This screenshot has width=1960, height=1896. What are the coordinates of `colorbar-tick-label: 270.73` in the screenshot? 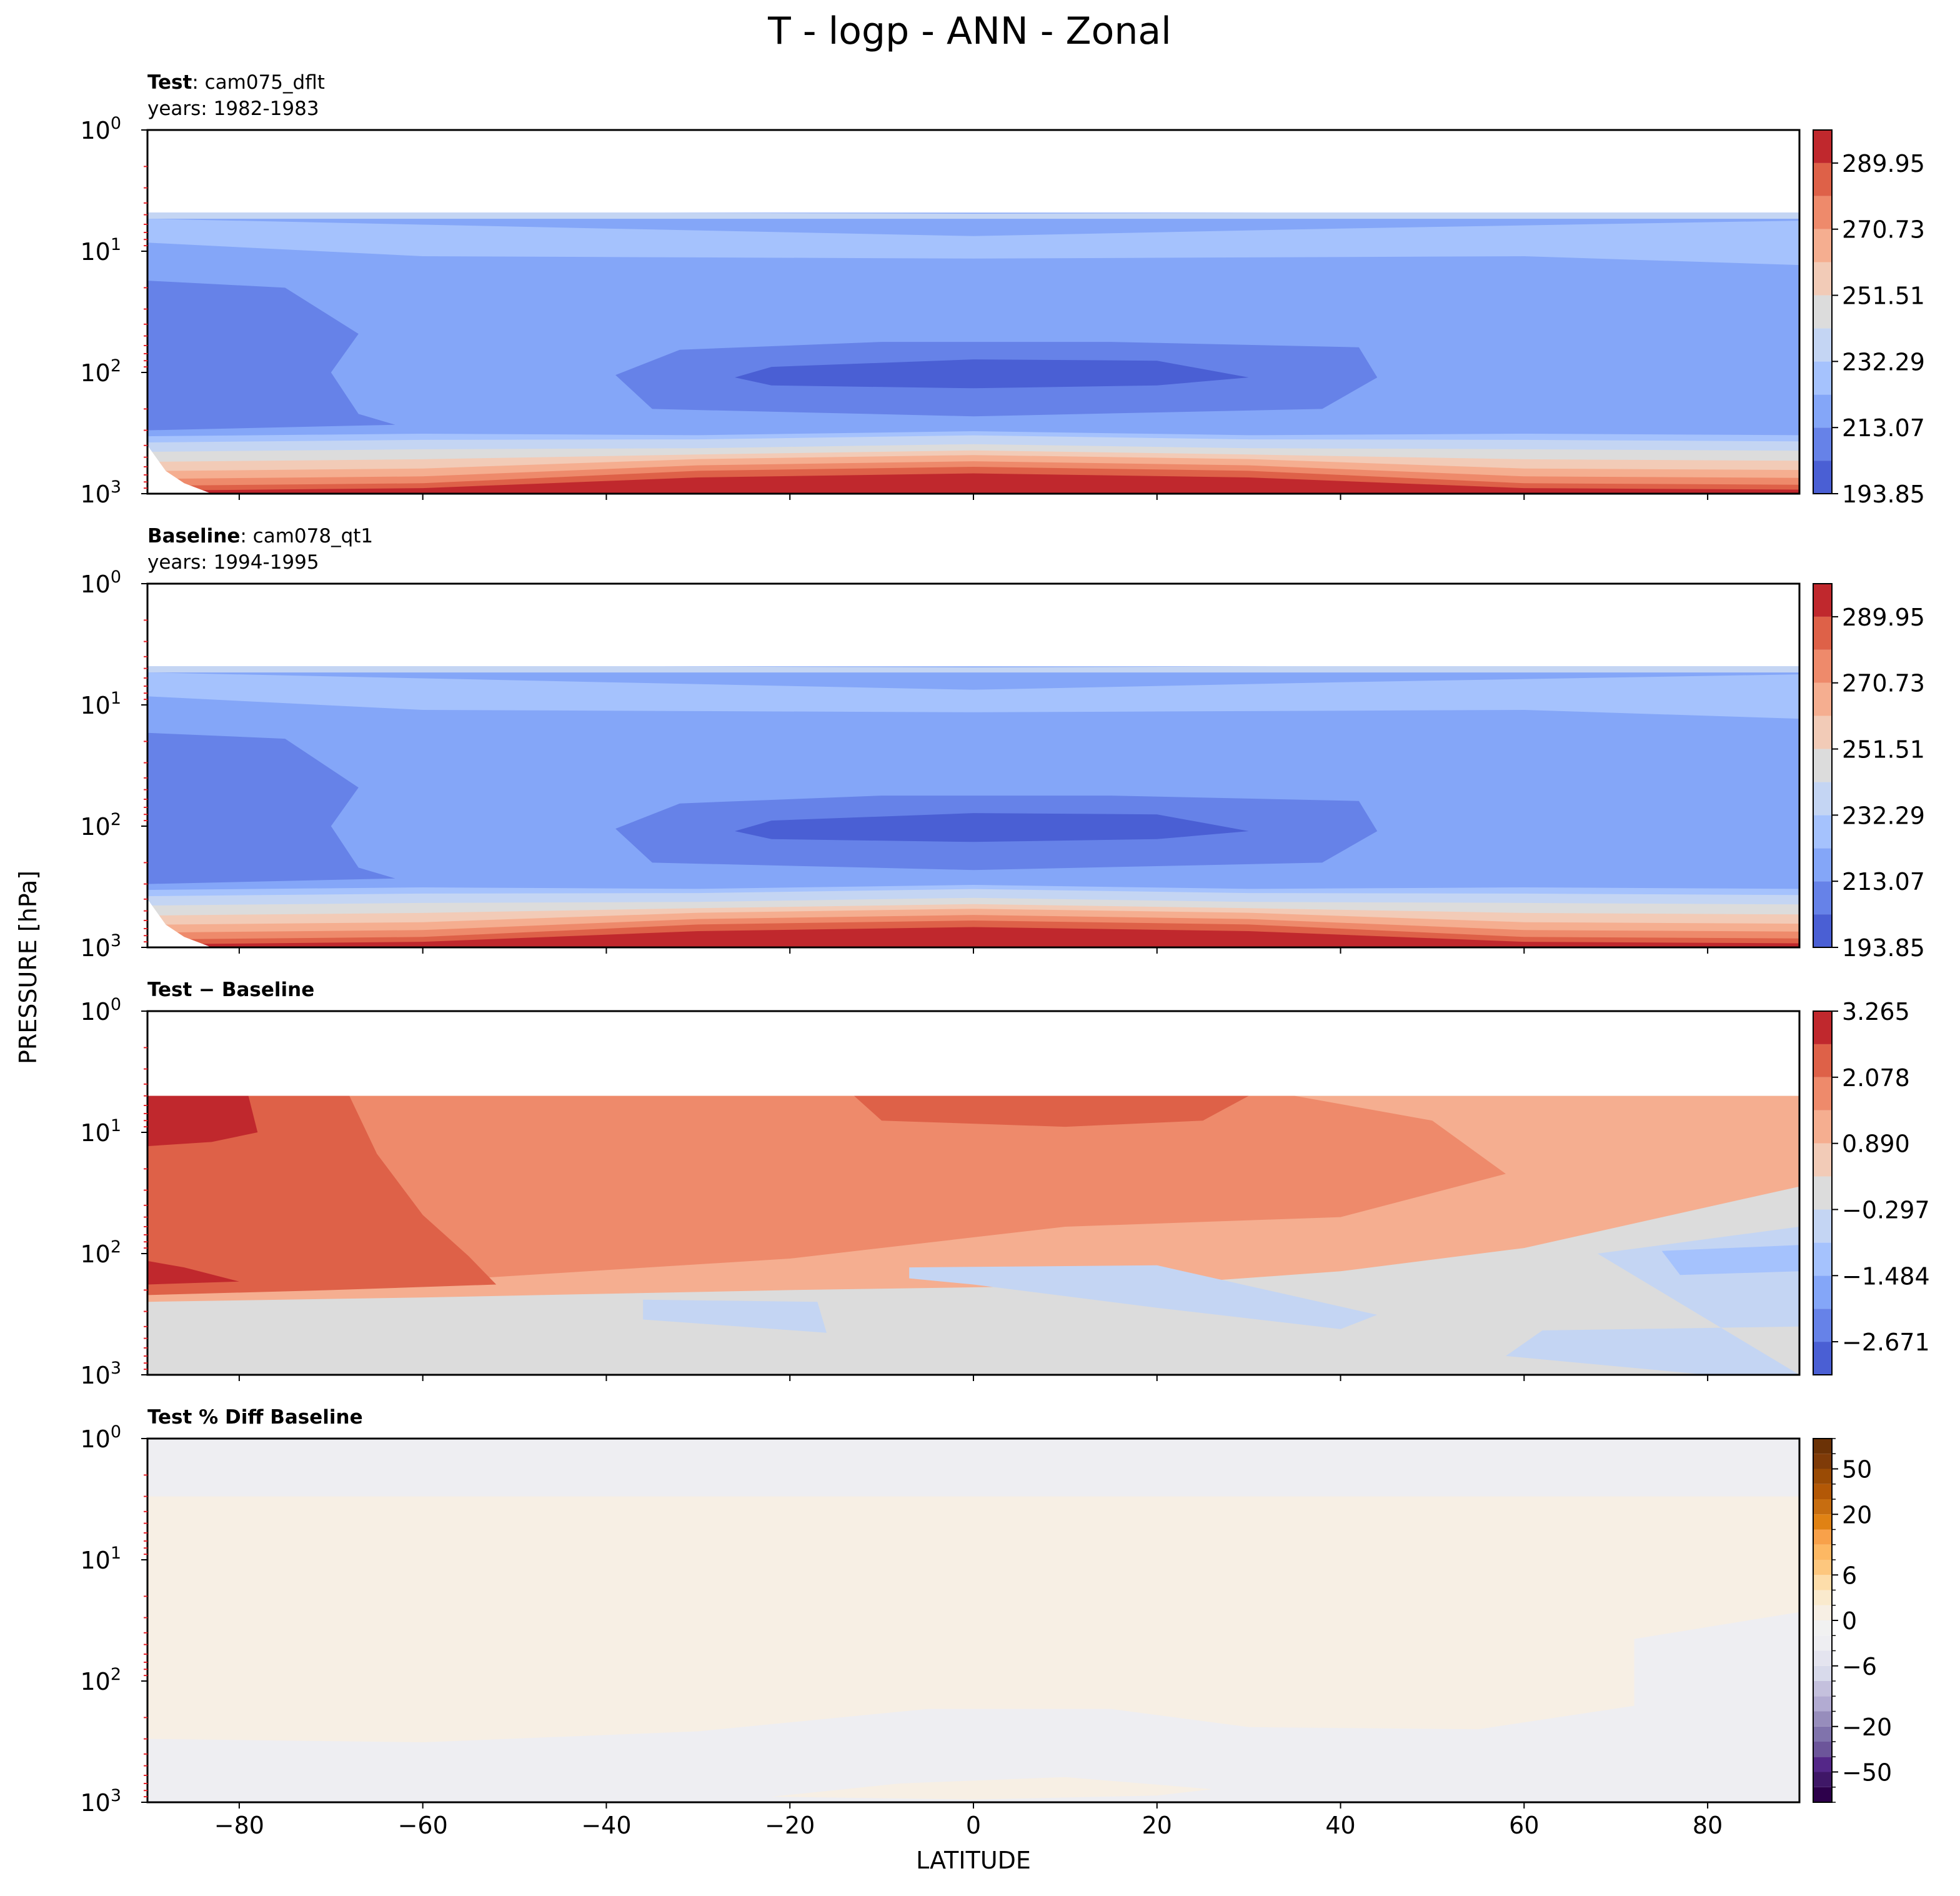 It's located at (1883, 230).